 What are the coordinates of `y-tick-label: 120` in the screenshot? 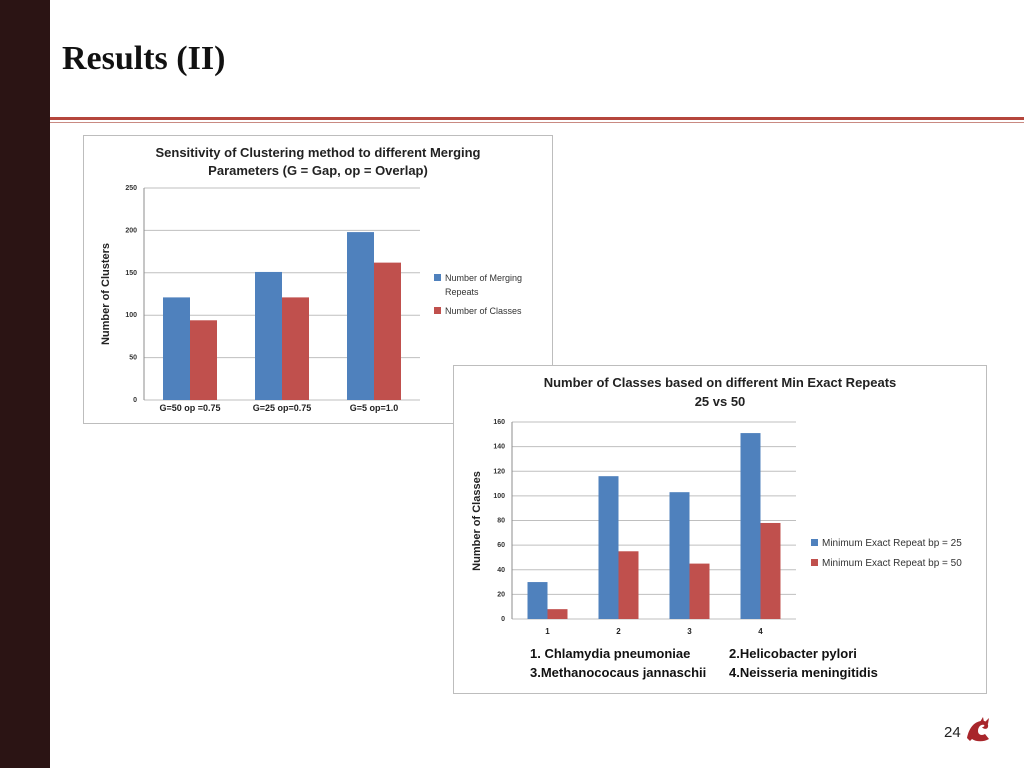 It's located at (499, 471).